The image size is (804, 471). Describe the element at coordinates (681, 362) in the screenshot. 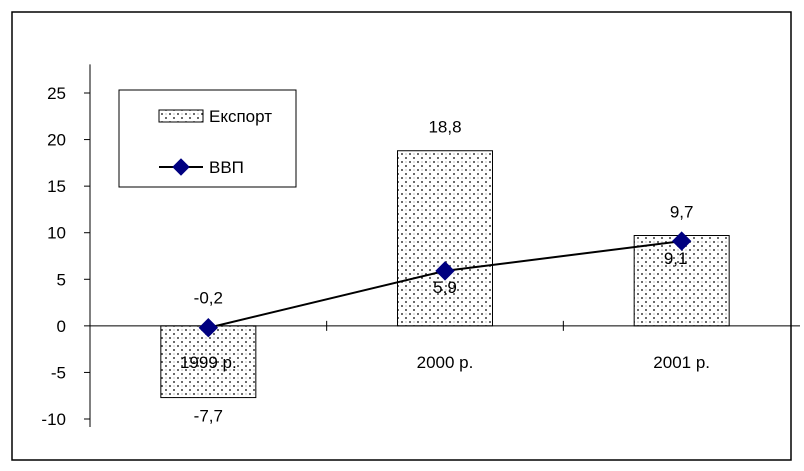

I see `x-category-label: 2001 р.` at that location.